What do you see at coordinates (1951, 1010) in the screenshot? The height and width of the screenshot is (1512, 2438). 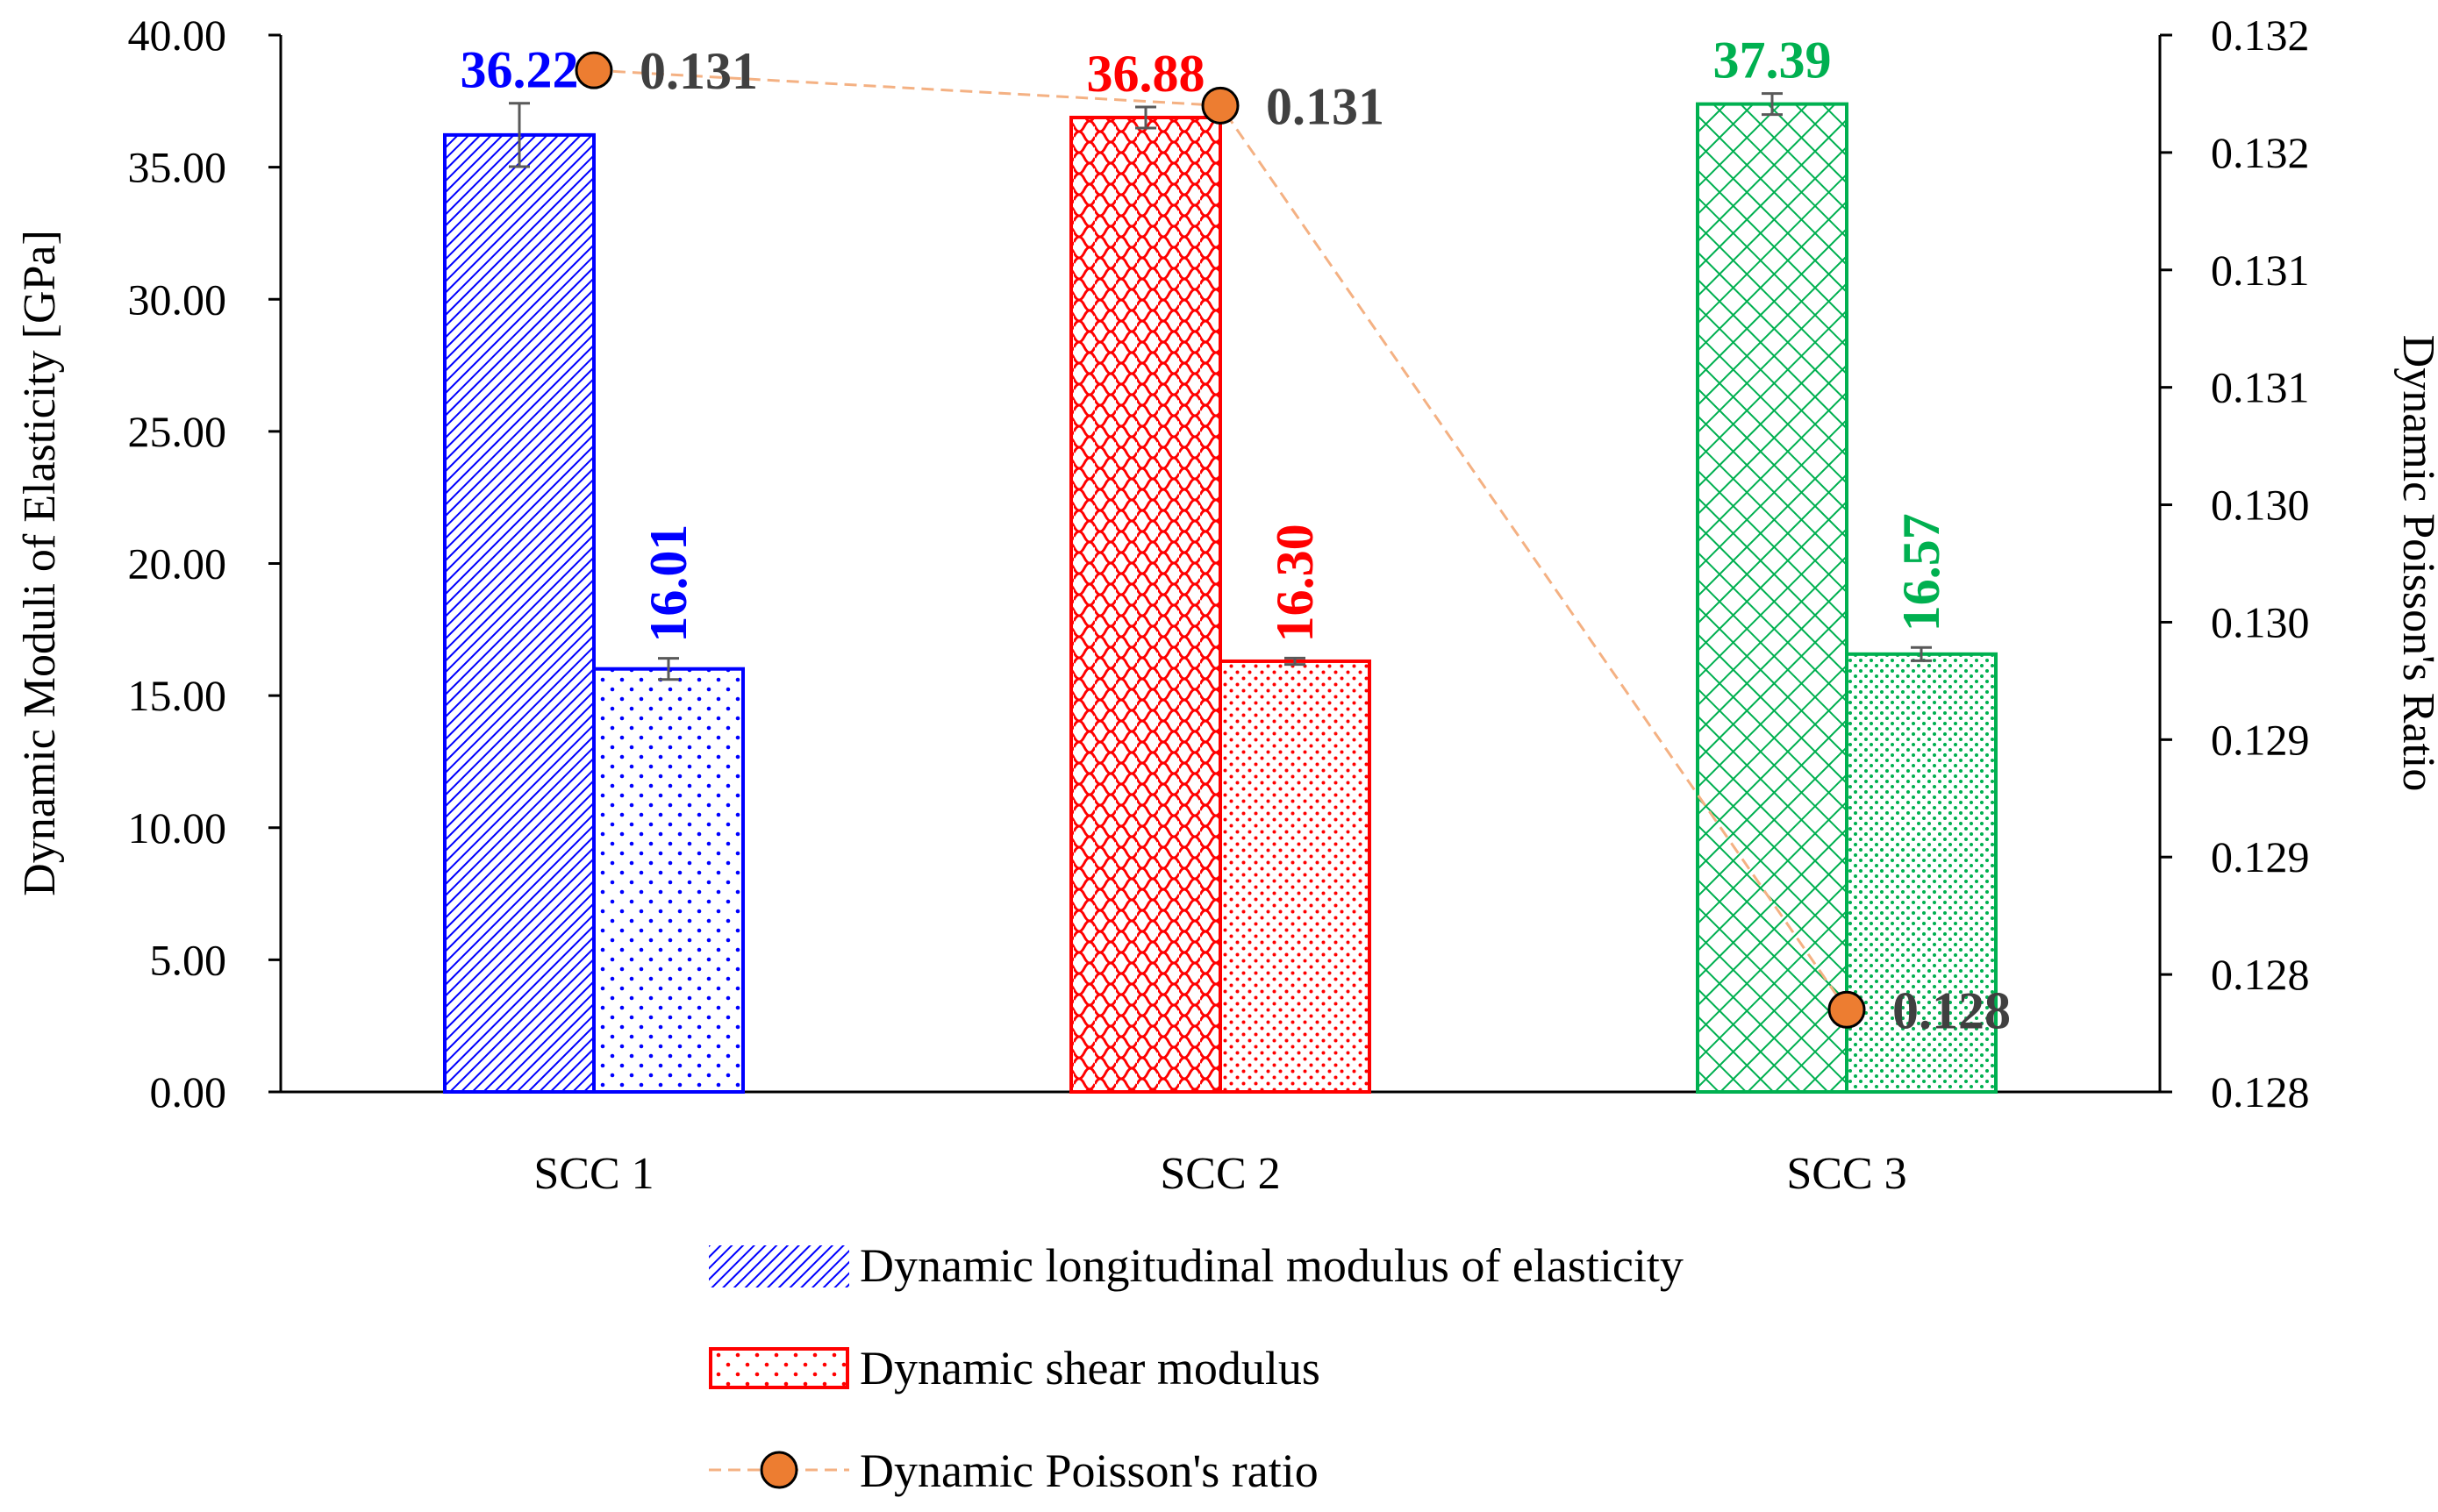 I see `poisson-label-3: 0.128` at bounding box center [1951, 1010].